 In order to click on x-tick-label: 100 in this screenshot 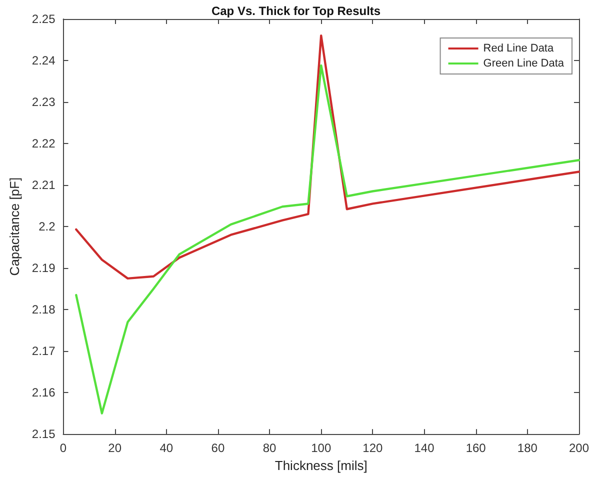, I will do `click(321, 448)`.